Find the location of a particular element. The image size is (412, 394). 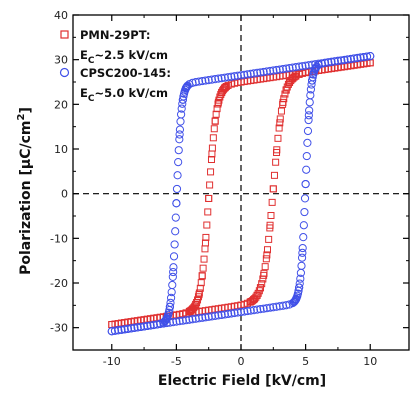

x-tick-label: 0 is located at coordinates (241, 361).